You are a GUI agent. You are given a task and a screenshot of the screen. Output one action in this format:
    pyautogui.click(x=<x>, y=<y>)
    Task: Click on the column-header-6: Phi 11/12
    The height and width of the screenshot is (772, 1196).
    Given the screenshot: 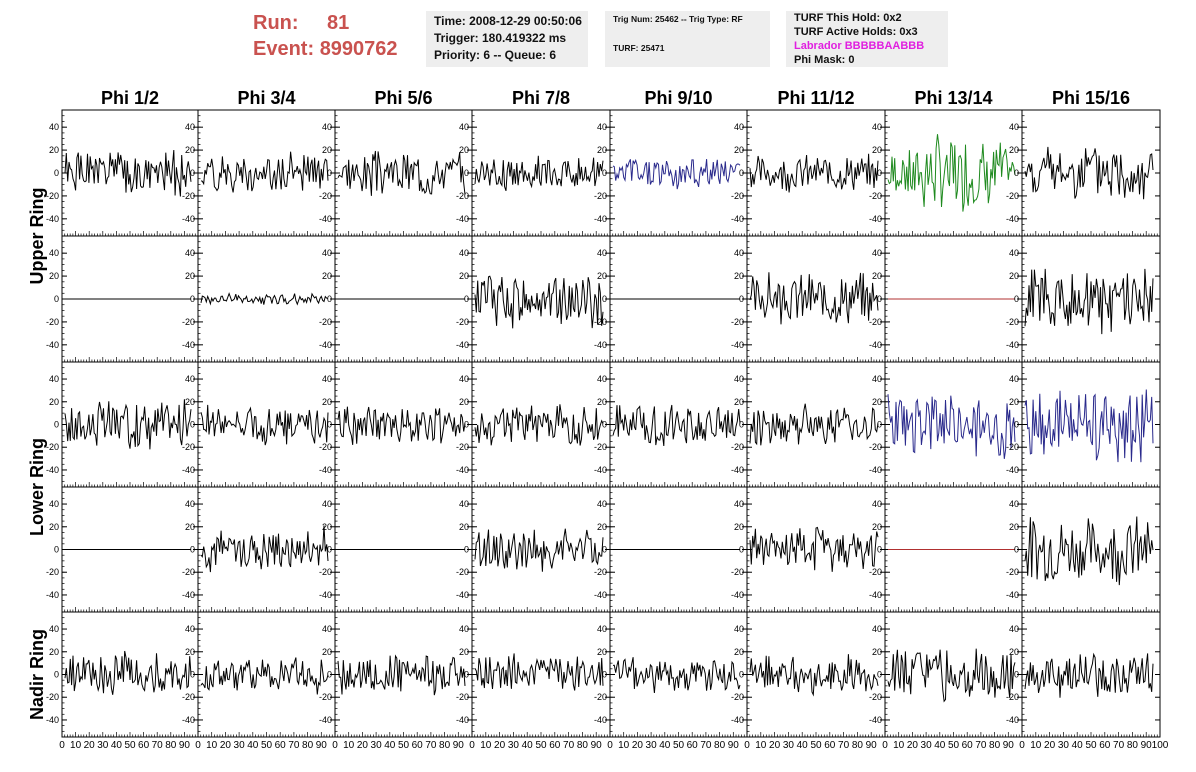 What is the action you would take?
    pyautogui.click(x=815, y=98)
    